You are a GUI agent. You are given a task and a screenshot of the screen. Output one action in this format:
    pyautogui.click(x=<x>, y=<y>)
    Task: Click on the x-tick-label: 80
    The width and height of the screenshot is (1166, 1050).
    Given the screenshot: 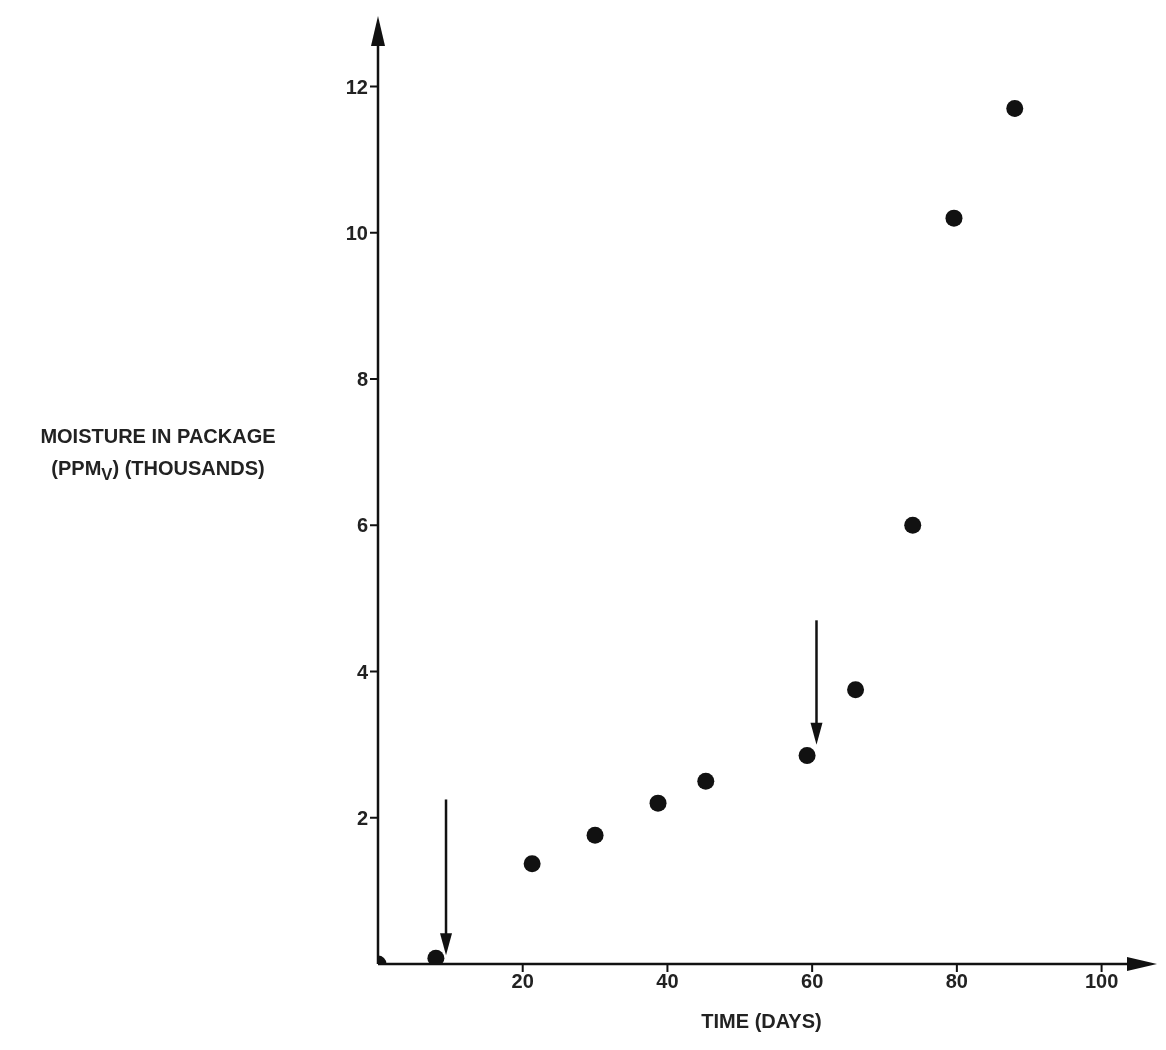 What is the action you would take?
    pyautogui.click(x=956, y=981)
    